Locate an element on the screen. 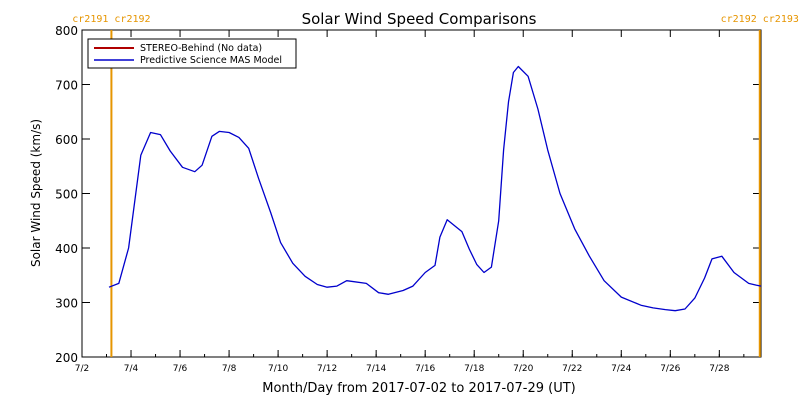 The height and width of the screenshot is (400, 800). x-tick-label: 7/10 is located at coordinates (278, 369).